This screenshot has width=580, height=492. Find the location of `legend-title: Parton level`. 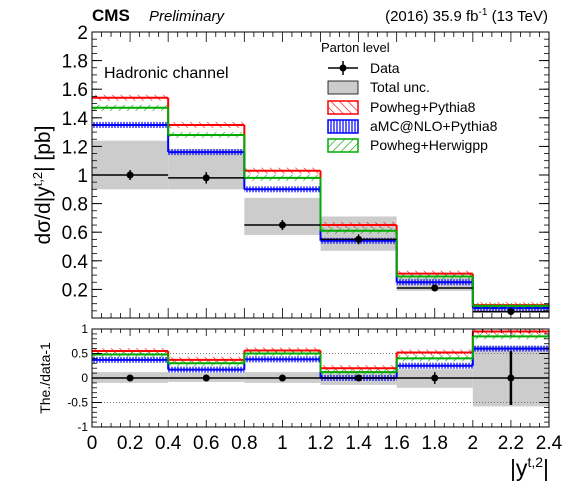

legend-title: Parton level is located at coordinates (355, 47).